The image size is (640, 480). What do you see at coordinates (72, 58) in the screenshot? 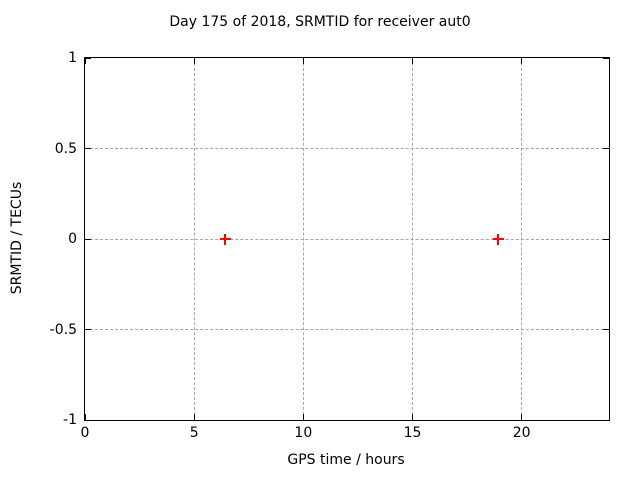
I see `y-tick-label: 1` at bounding box center [72, 58].